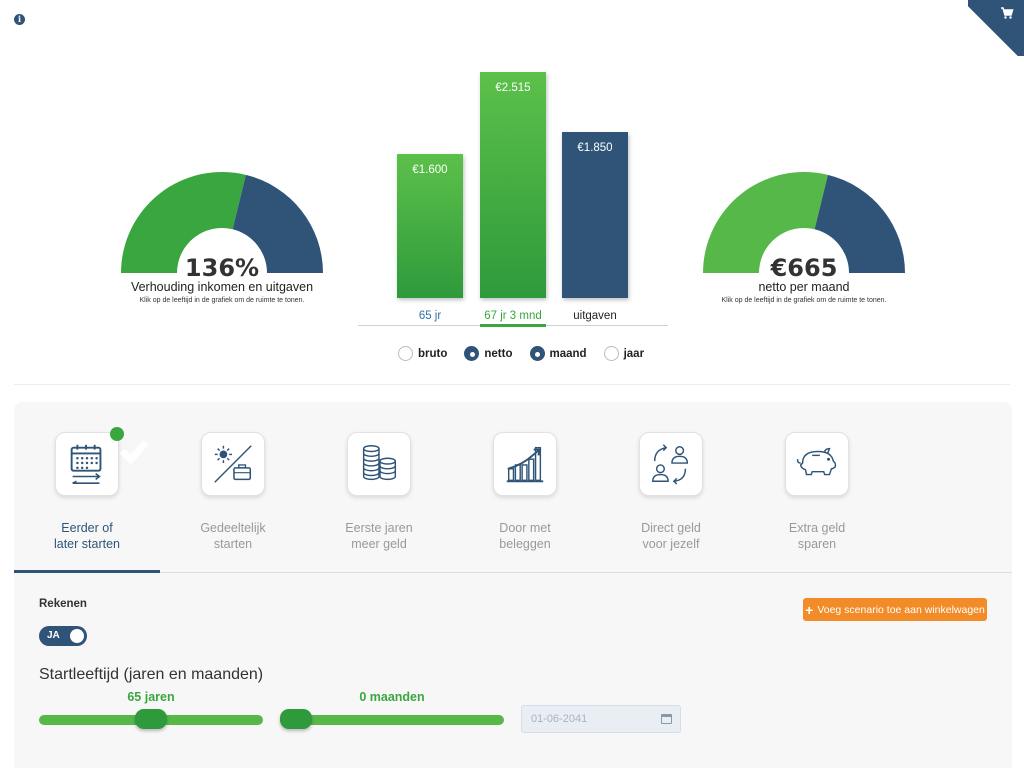  Describe the element at coordinates (513, 572) in the screenshot. I see `scenario-tabs-baseline` at that location.